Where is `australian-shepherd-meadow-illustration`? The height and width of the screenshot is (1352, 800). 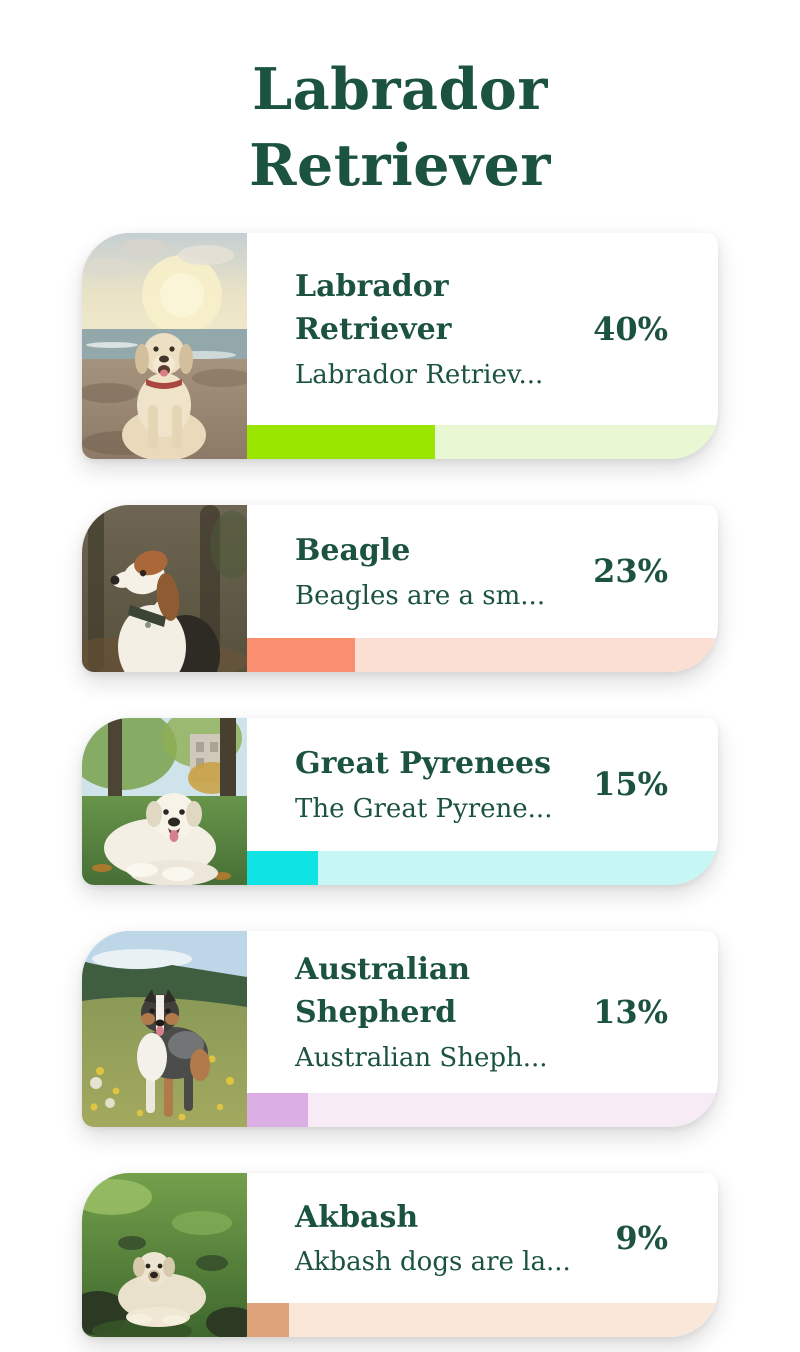 australian-shepherd-meadow-illustration is located at coordinates (164, 1028).